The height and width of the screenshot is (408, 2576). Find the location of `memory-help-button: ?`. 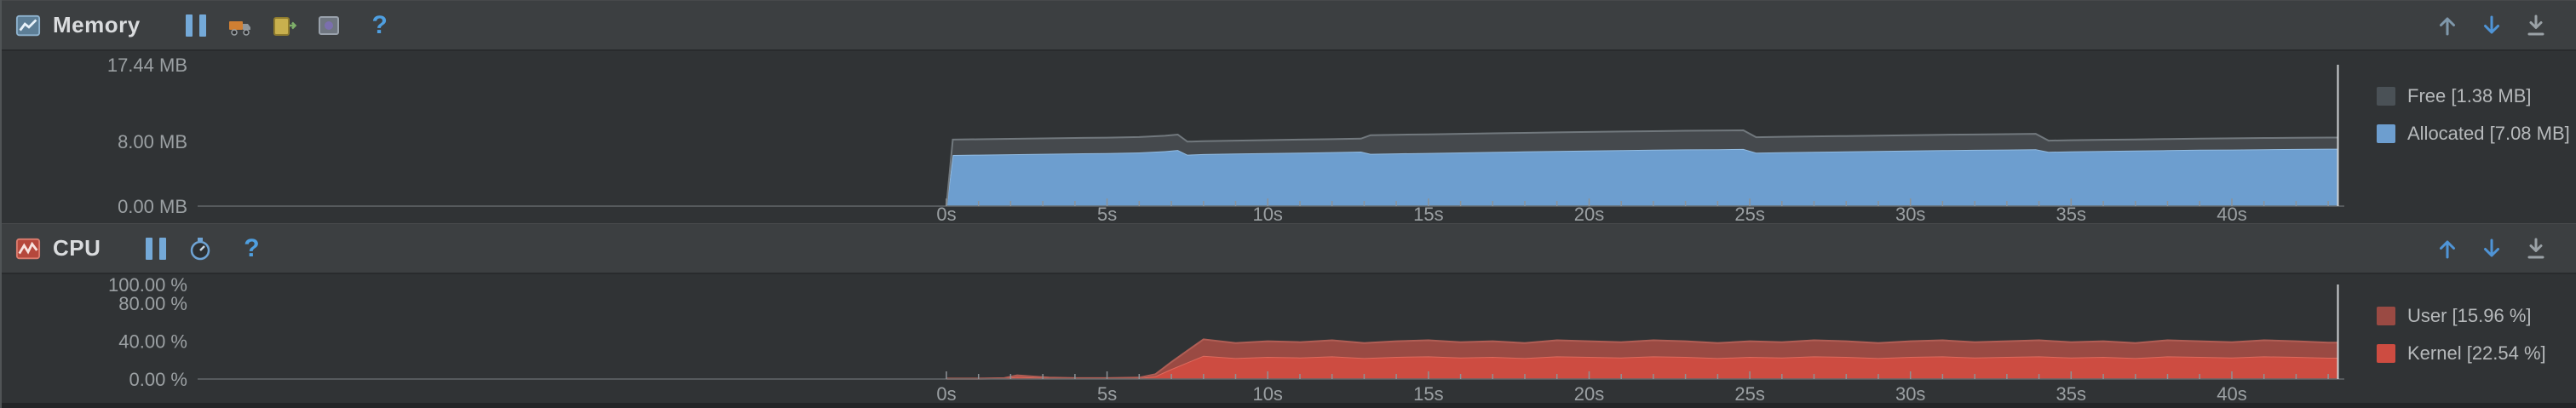

memory-help-button: ? is located at coordinates (380, 25).